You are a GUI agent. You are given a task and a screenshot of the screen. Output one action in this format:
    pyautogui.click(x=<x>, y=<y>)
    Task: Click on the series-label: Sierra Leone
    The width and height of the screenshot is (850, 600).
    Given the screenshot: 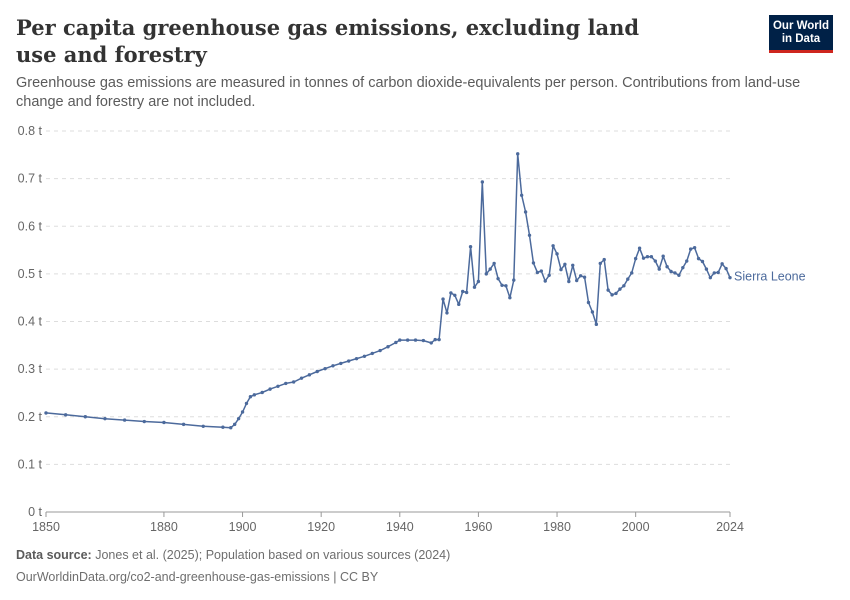 What is the action you would take?
    pyautogui.click(x=770, y=277)
    